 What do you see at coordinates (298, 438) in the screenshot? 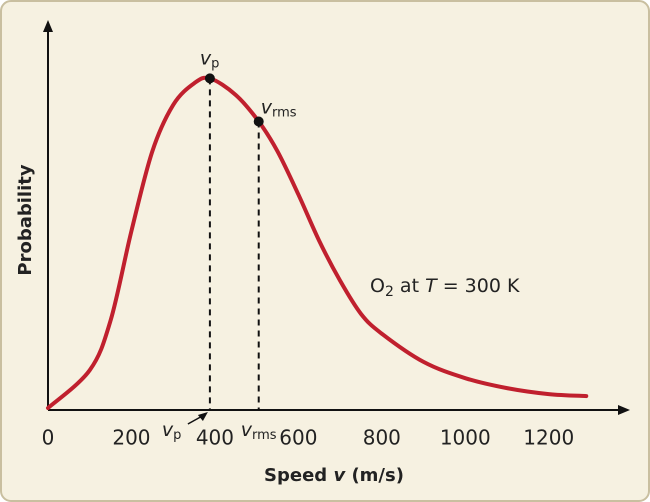
I see `x-tick-label: 600` at bounding box center [298, 438].